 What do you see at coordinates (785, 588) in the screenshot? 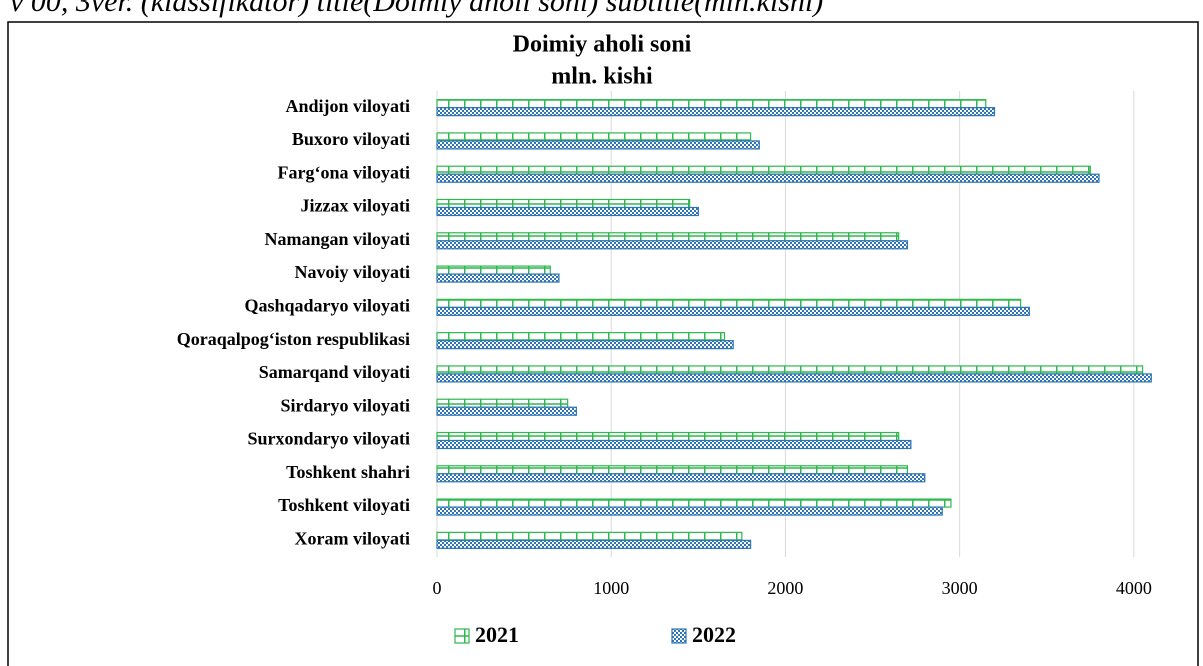
I see `x-tick-label: 2000` at bounding box center [785, 588].